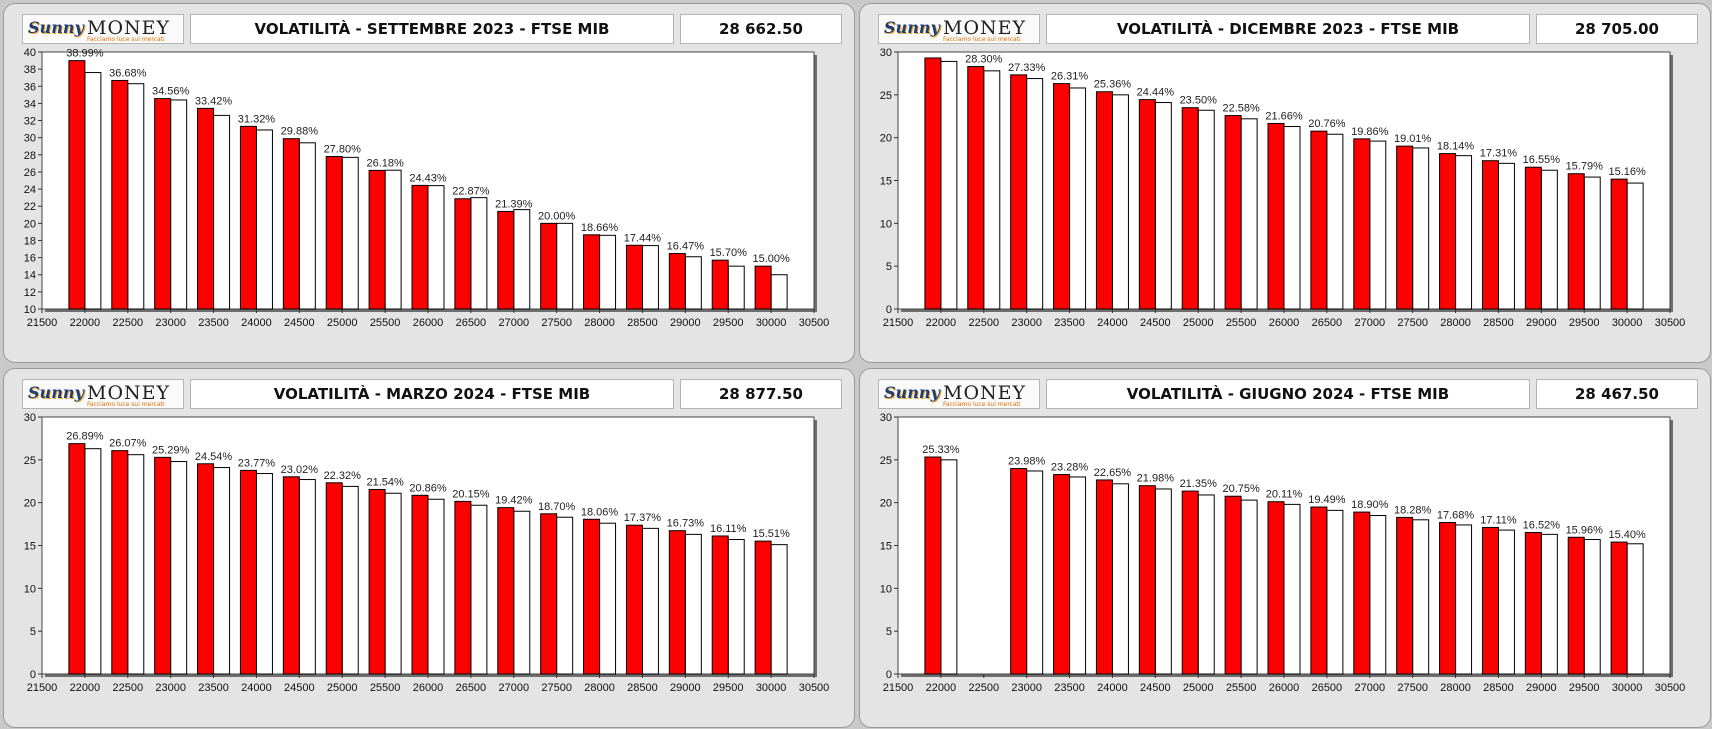 This screenshot has height=729, width=1712. Describe the element at coordinates (889, 310) in the screenshot. I see `y-tick-label: 0` at that location.